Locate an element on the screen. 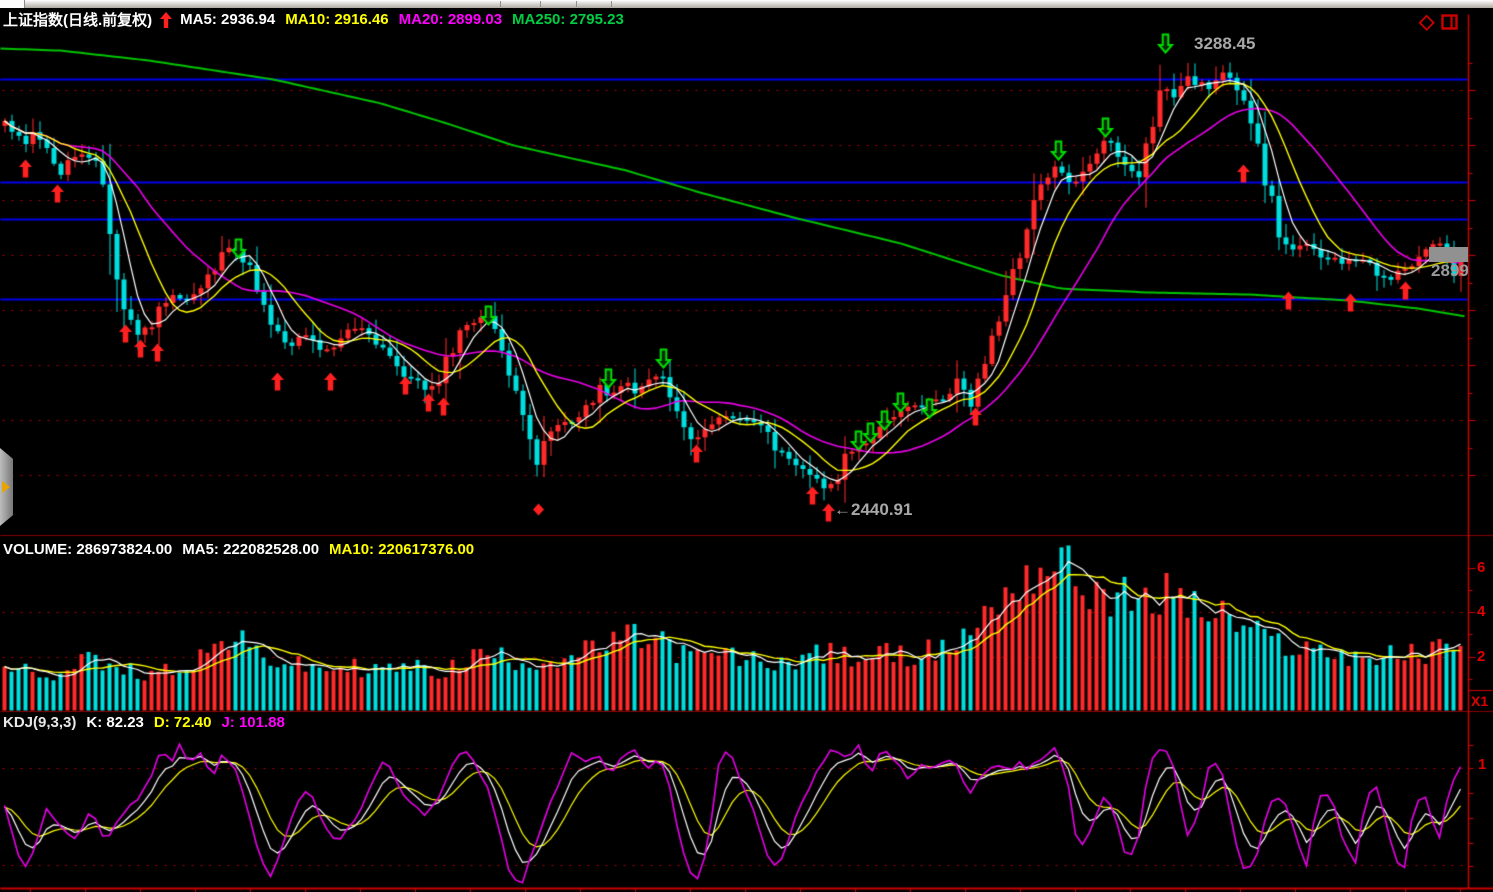  buy-signal-arrow-icon is located at coordinates (166, 19).